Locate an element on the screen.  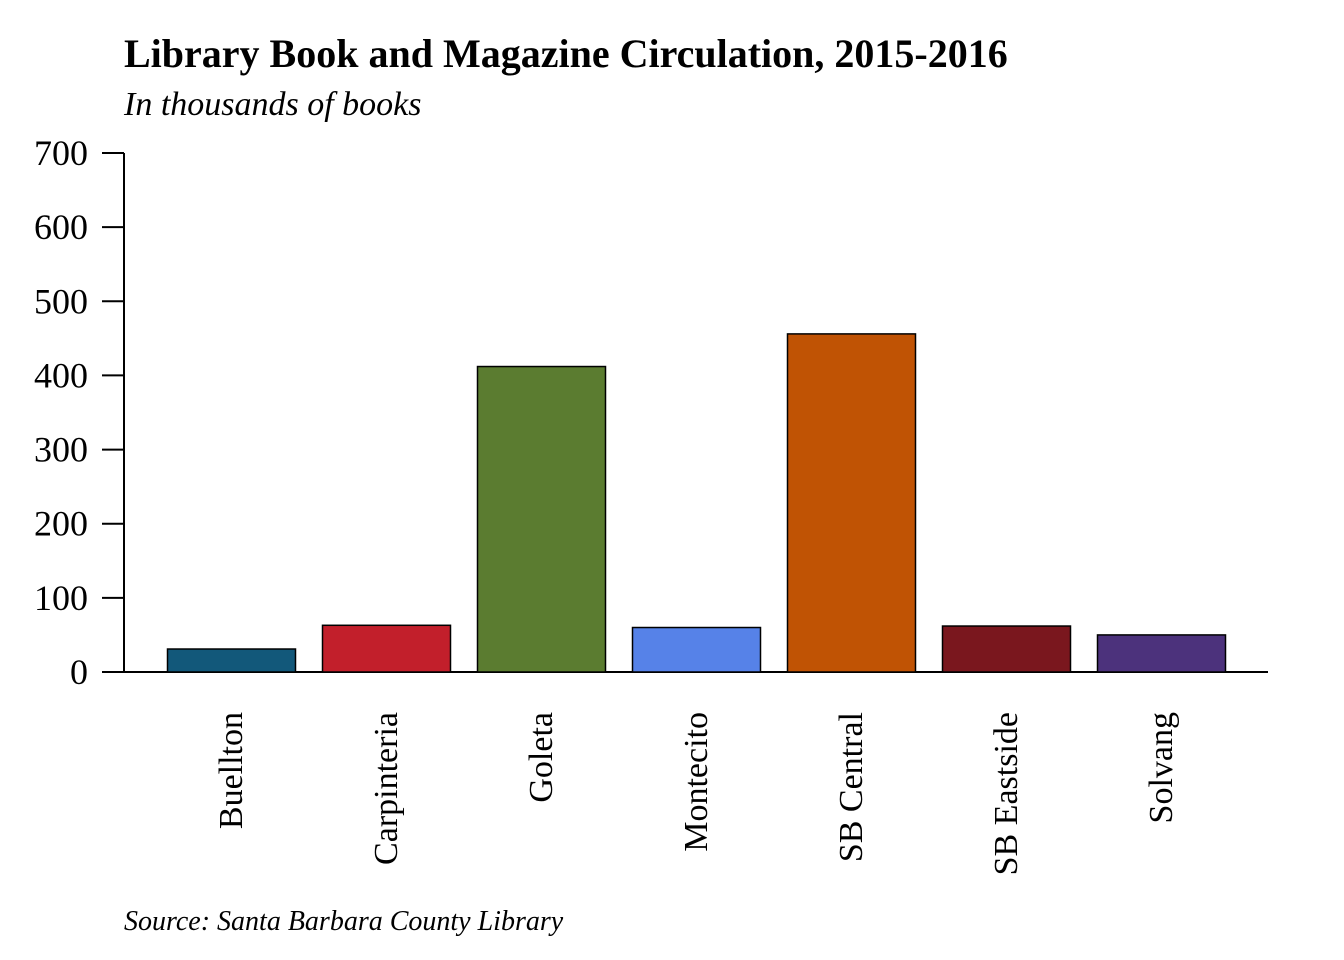
y-tick-label: 200 is located at coordinates (61, 524).